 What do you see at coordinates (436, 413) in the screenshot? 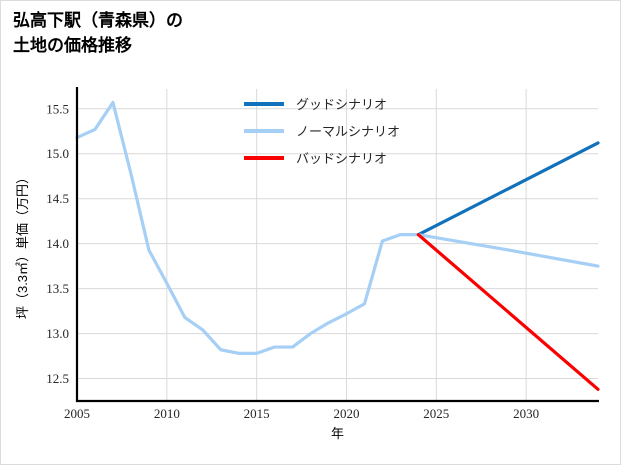
I see `x-tick-label: 2025` at bounding box center [436, 413].